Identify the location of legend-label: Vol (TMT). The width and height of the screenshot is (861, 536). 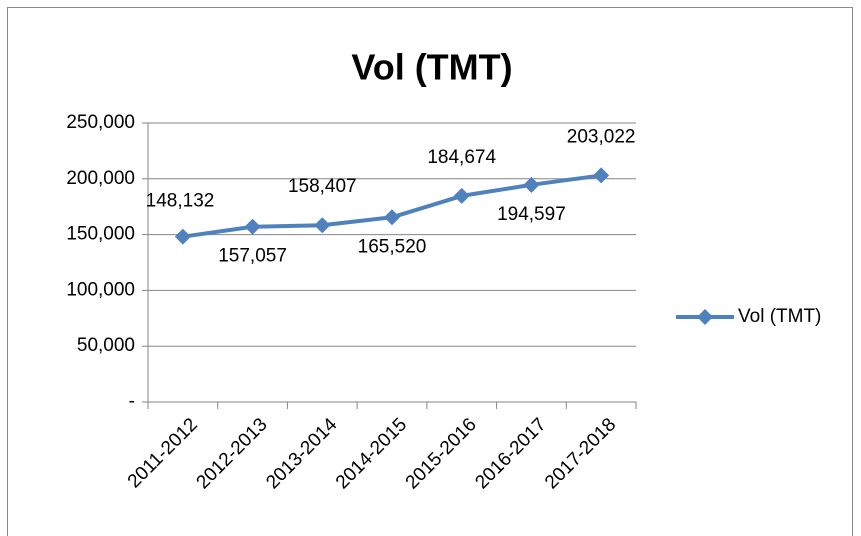
(779, 316).